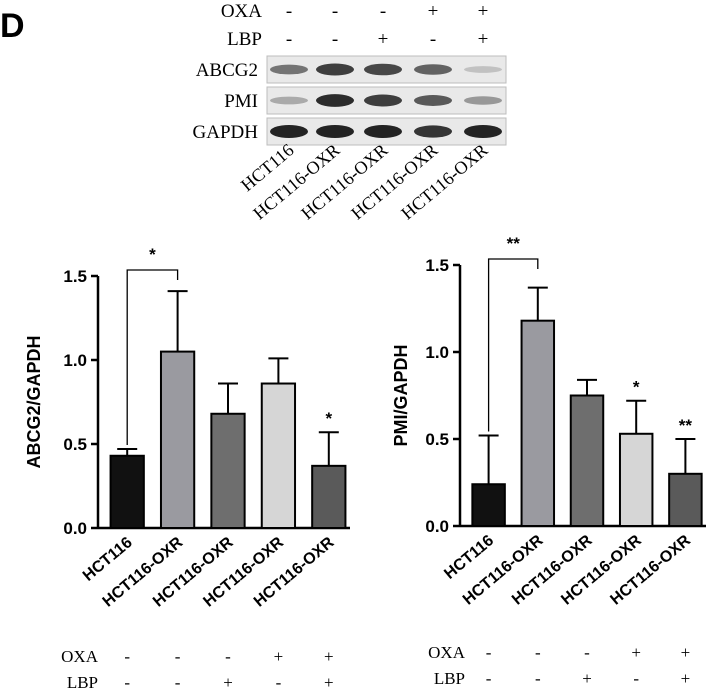  What do you see at coordinates (355, 25) in the screenshot?
I see `blot-treatment-table: OXA - - - + + LBP - - + - +` at bounding box center [355, 25].